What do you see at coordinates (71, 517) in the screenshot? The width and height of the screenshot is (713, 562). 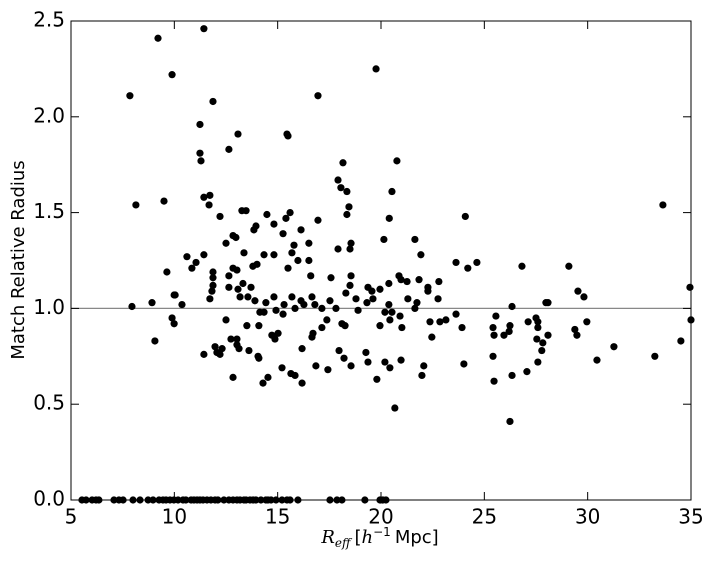 I see `x-tick-label: 5` at bounding box center [71, 517].